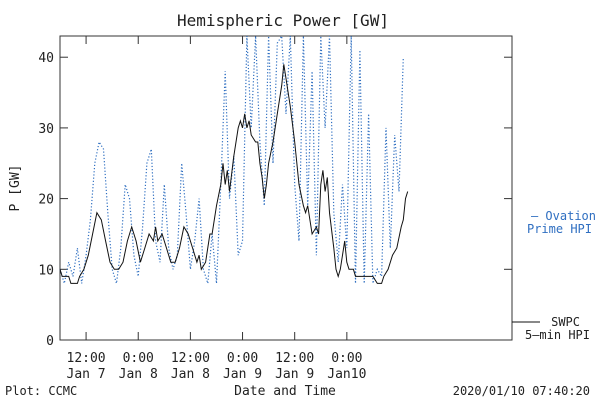  Describe the element at coordinates (15, 188) in the screenshot. I see `y-axis-label: P [GW]` at that location.